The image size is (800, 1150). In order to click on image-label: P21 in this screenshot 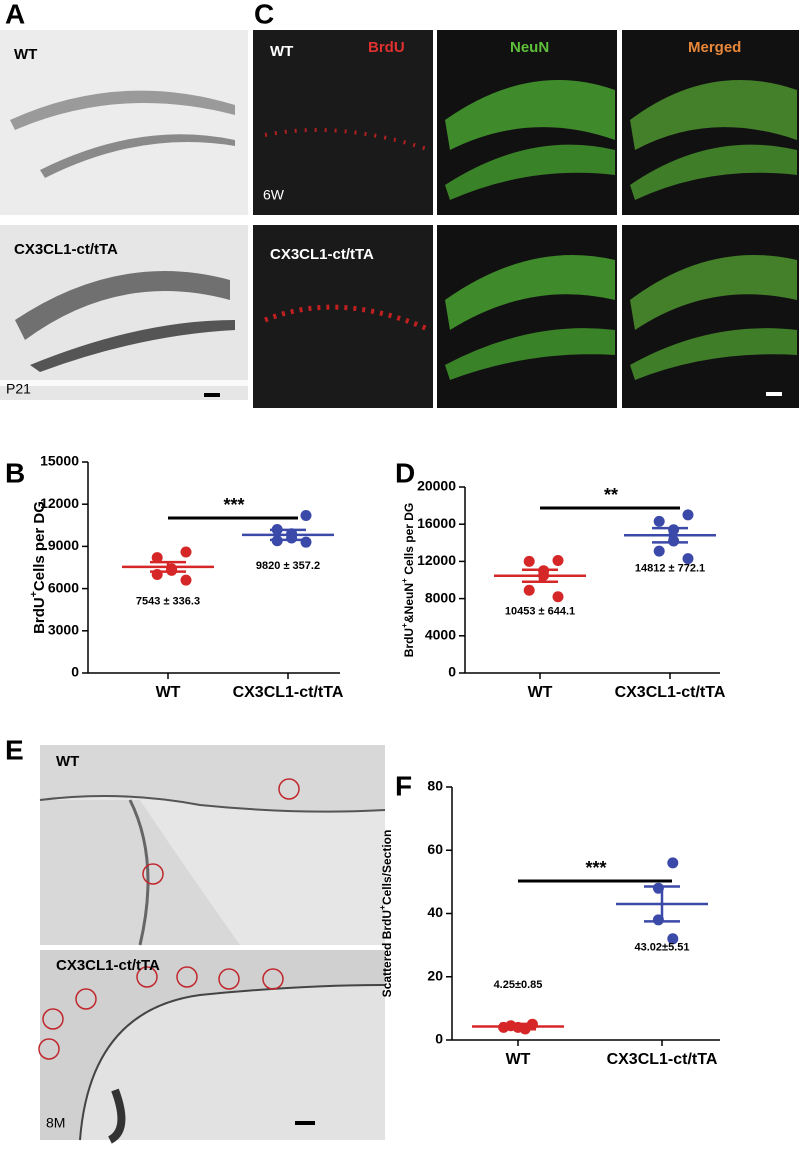, I will do `click(18, 389)`.